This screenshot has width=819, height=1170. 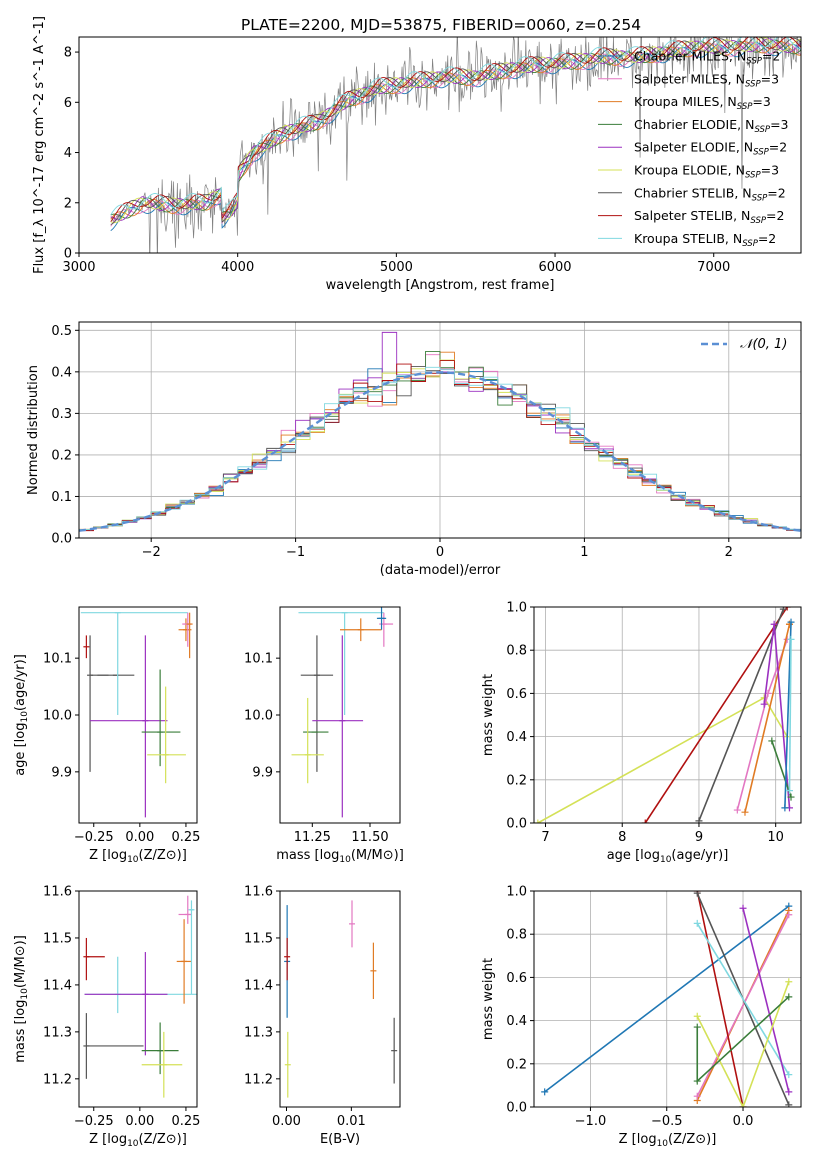 I want to click on x-tick-label: 0.0, so click(x=743, y=1121).